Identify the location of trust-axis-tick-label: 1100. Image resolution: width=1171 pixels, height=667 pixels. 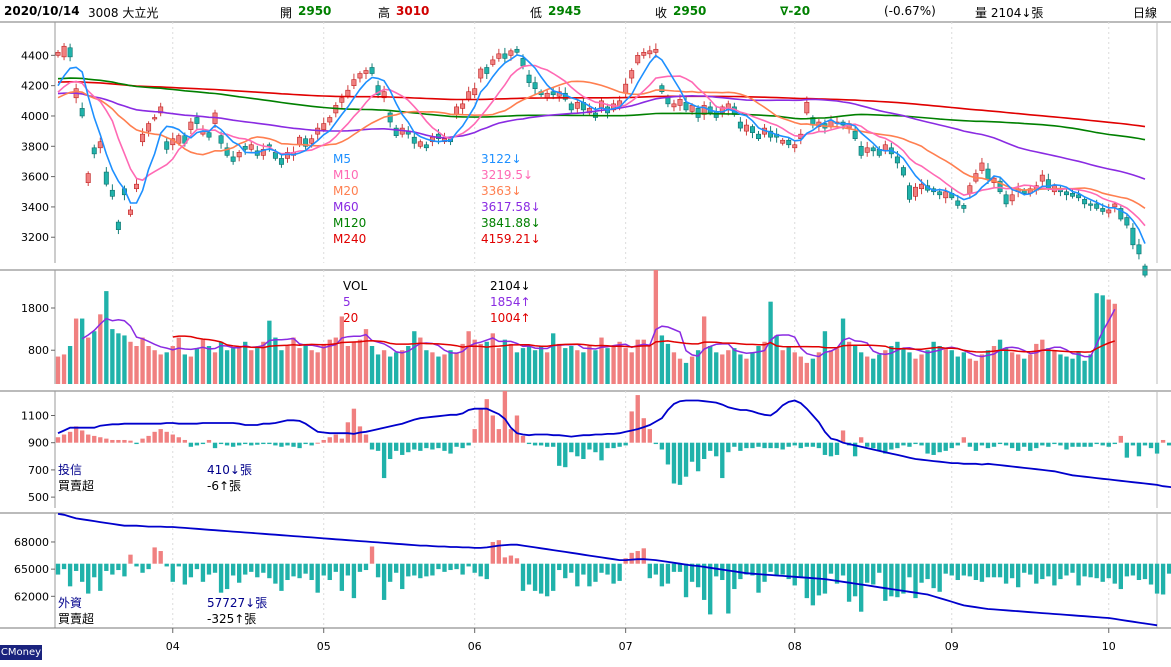
(35, 415).